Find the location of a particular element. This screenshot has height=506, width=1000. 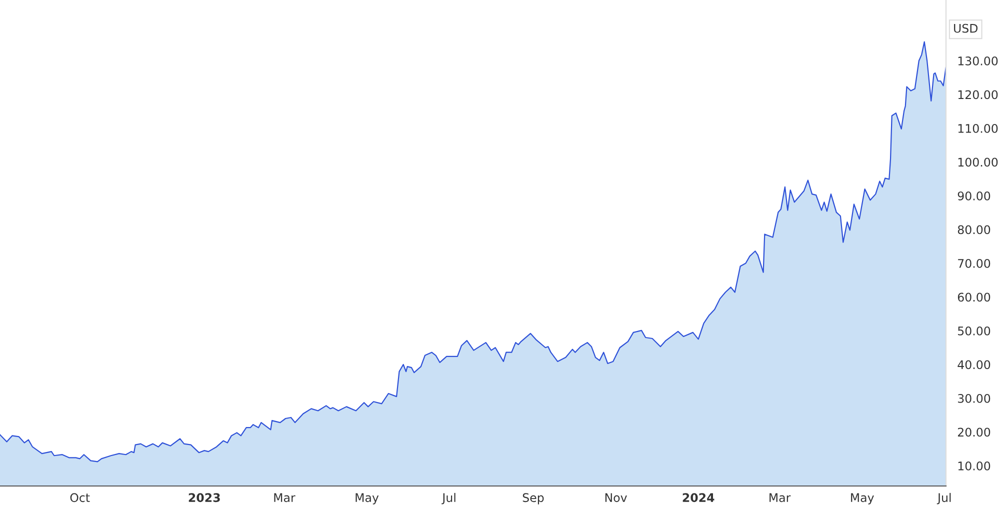

y-tick-label: 100.00 is located at coordinates (978, 162).